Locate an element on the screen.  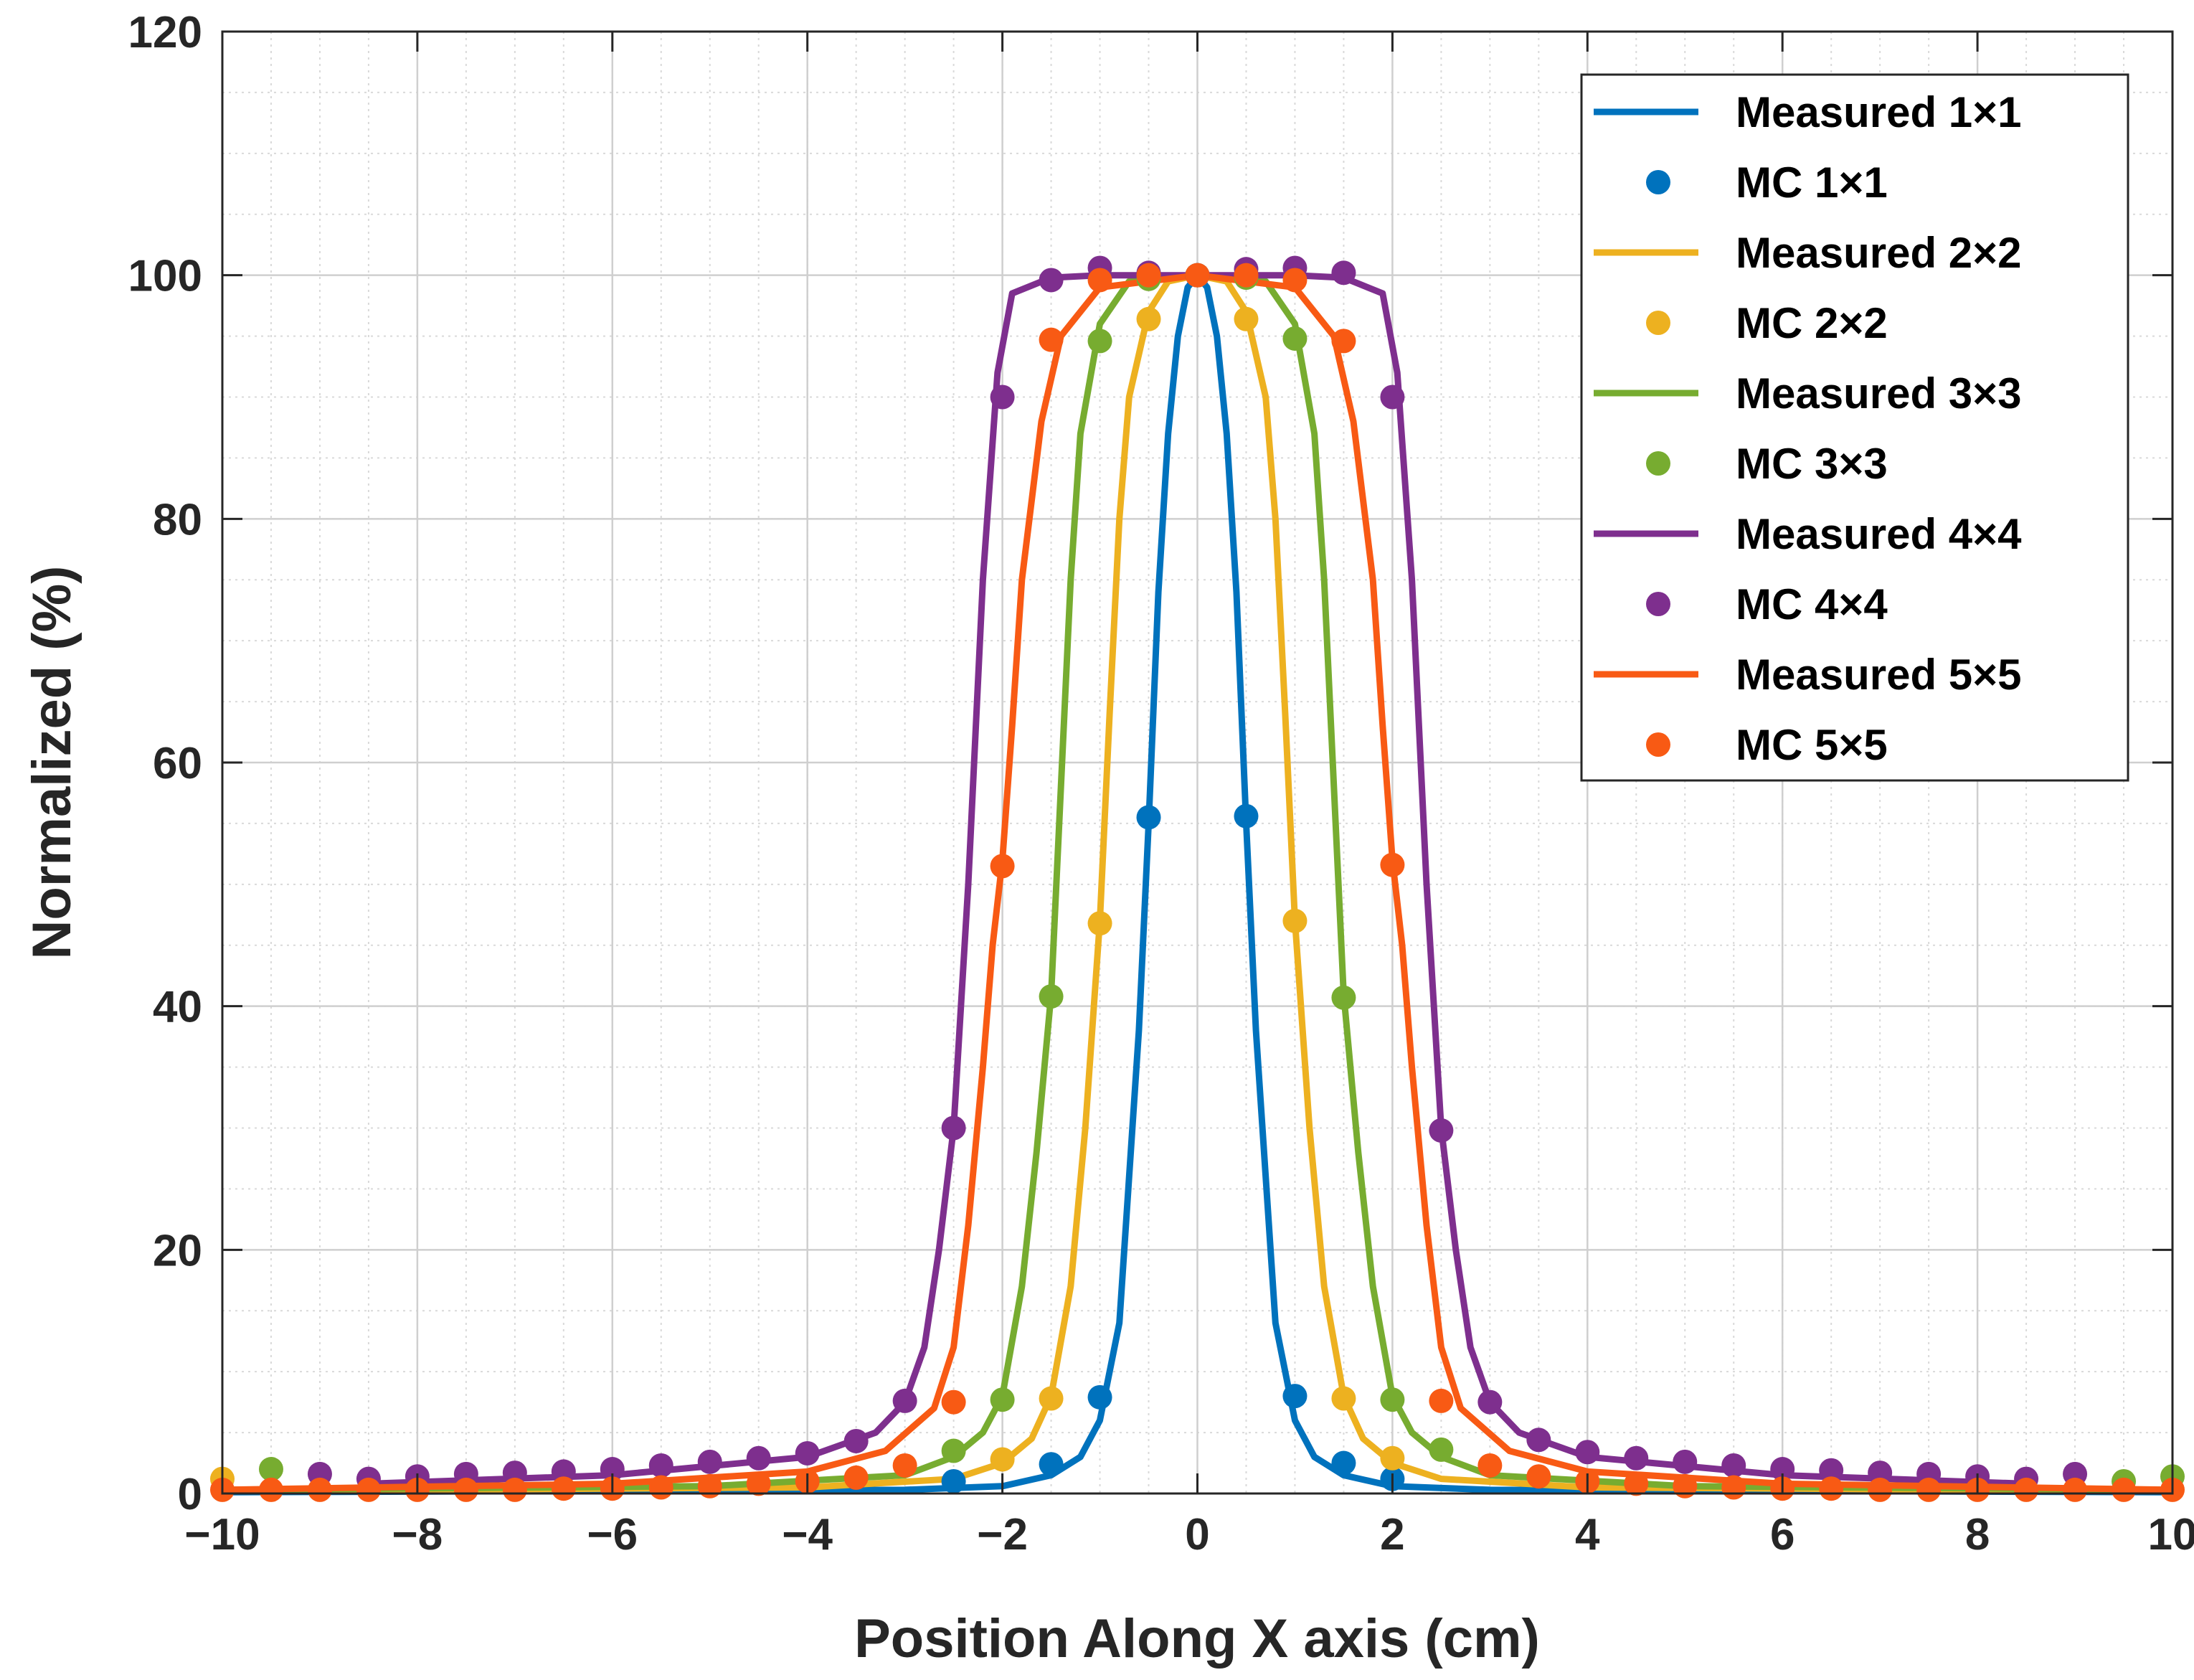
legend-label: MC 3×3 is located at coordinates (1812, 464).